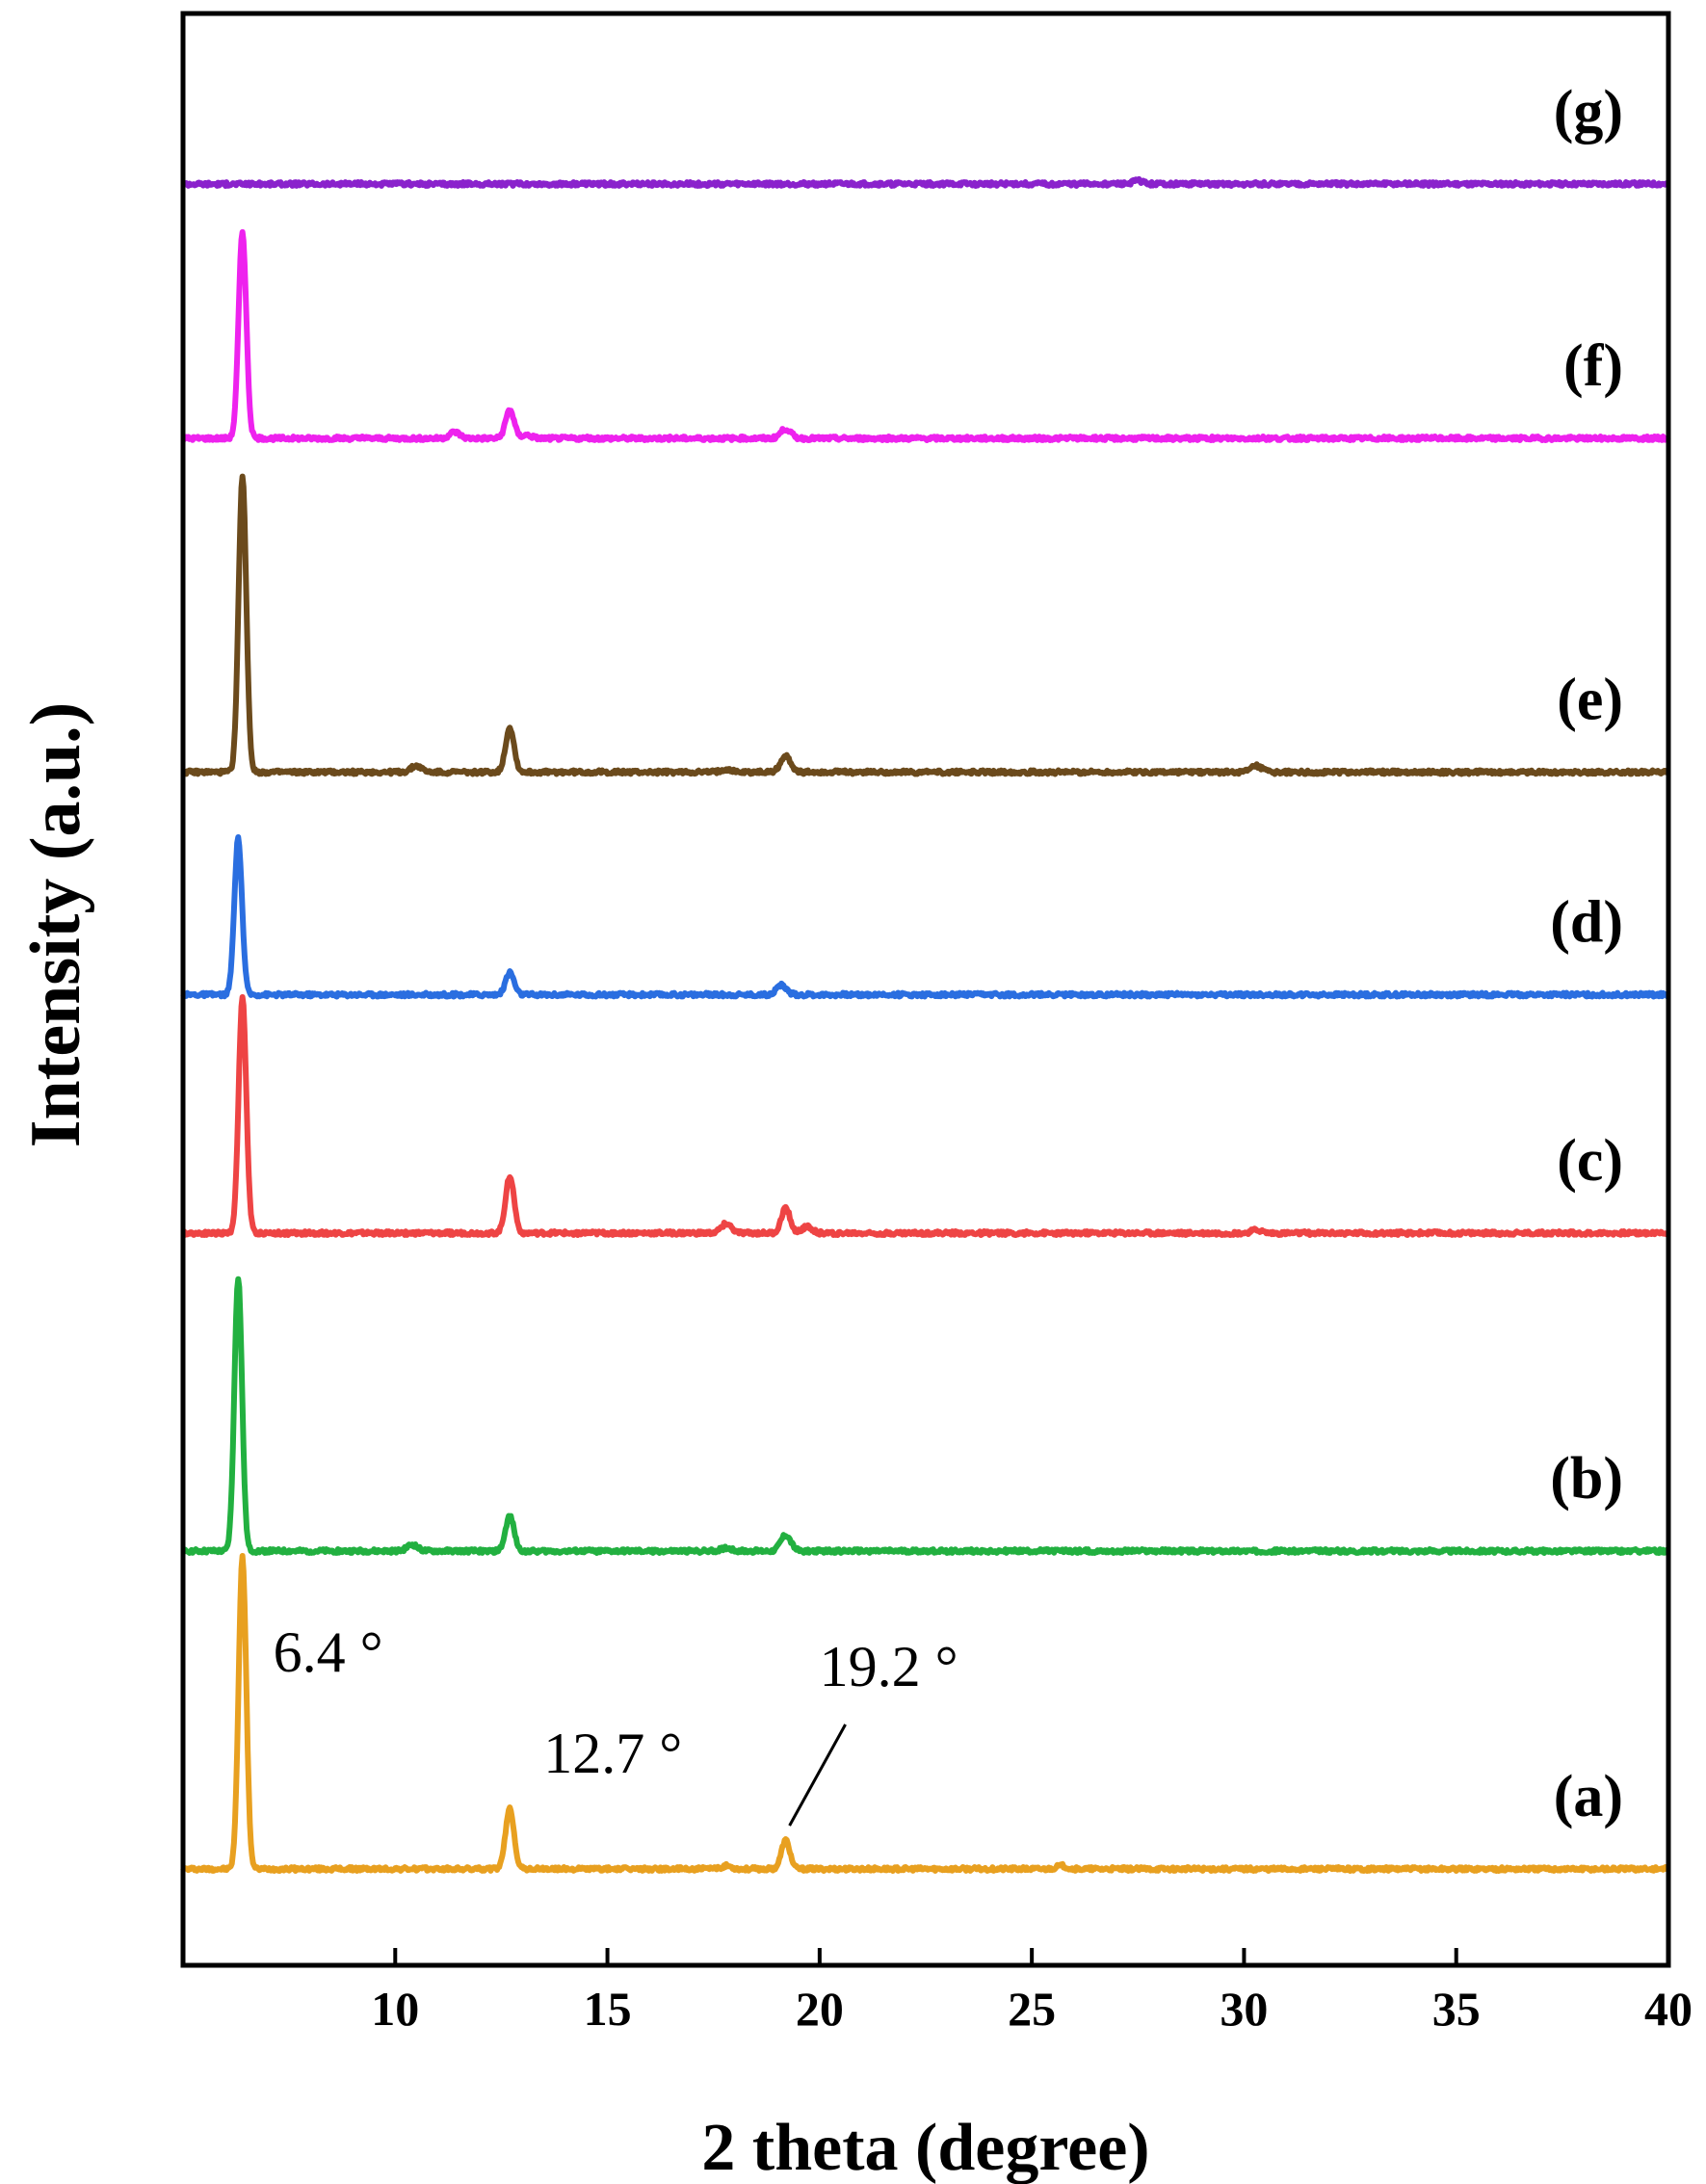  I want to click on series-line-c, so click(925, 1116).